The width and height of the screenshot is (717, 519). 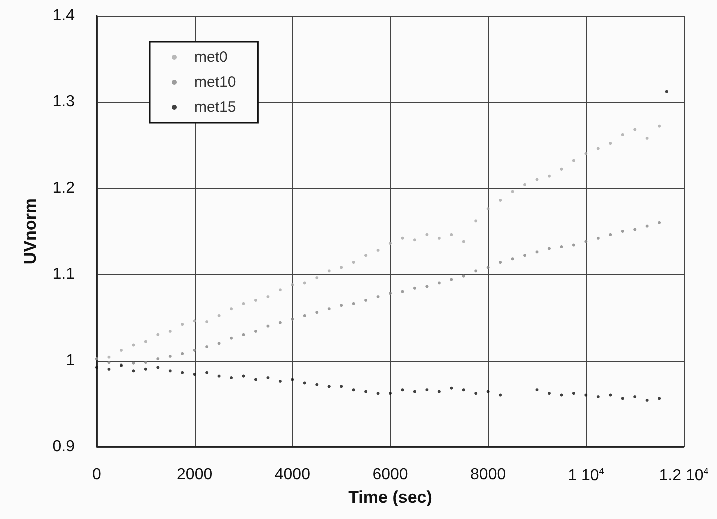 What do you see at coordinates (30, 231) in the screenshot?
I see `y-axis-title: UVnorm` at bounding box center [30, 231].